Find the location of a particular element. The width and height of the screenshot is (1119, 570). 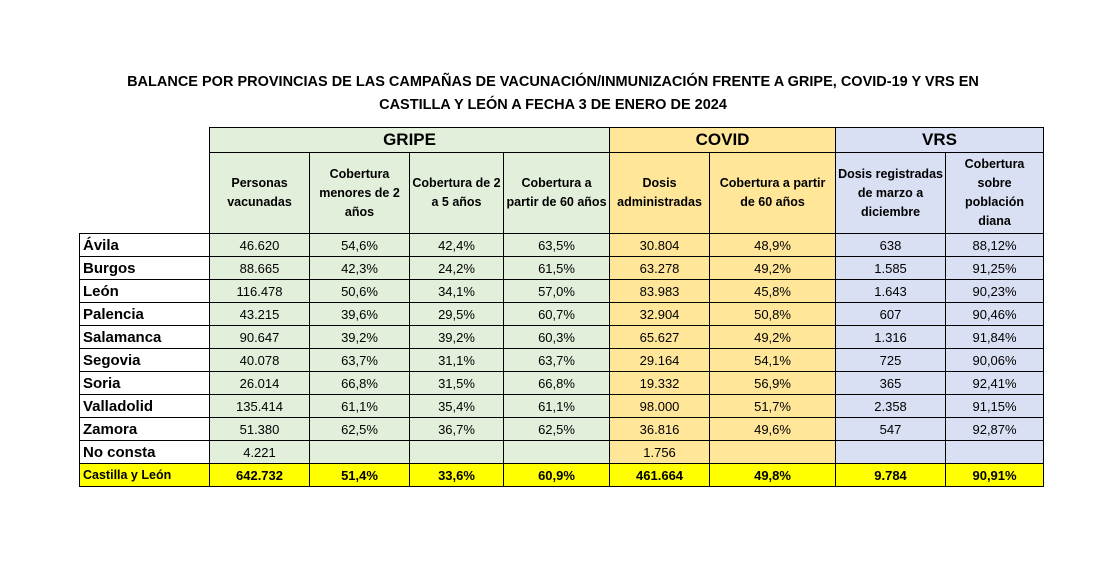

cell: 725 is located at coordinates (891, 360).